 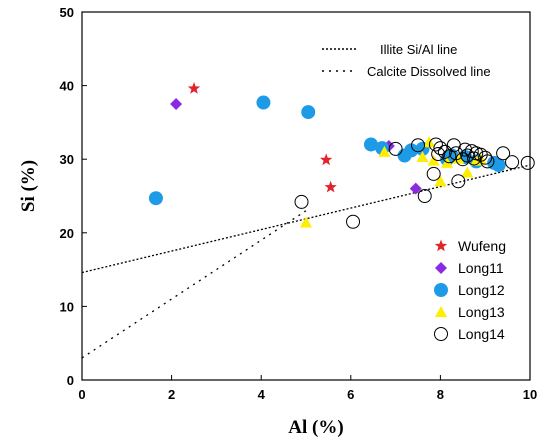 I want to click on x-tick-label: 8, so click(x=440, y=394).